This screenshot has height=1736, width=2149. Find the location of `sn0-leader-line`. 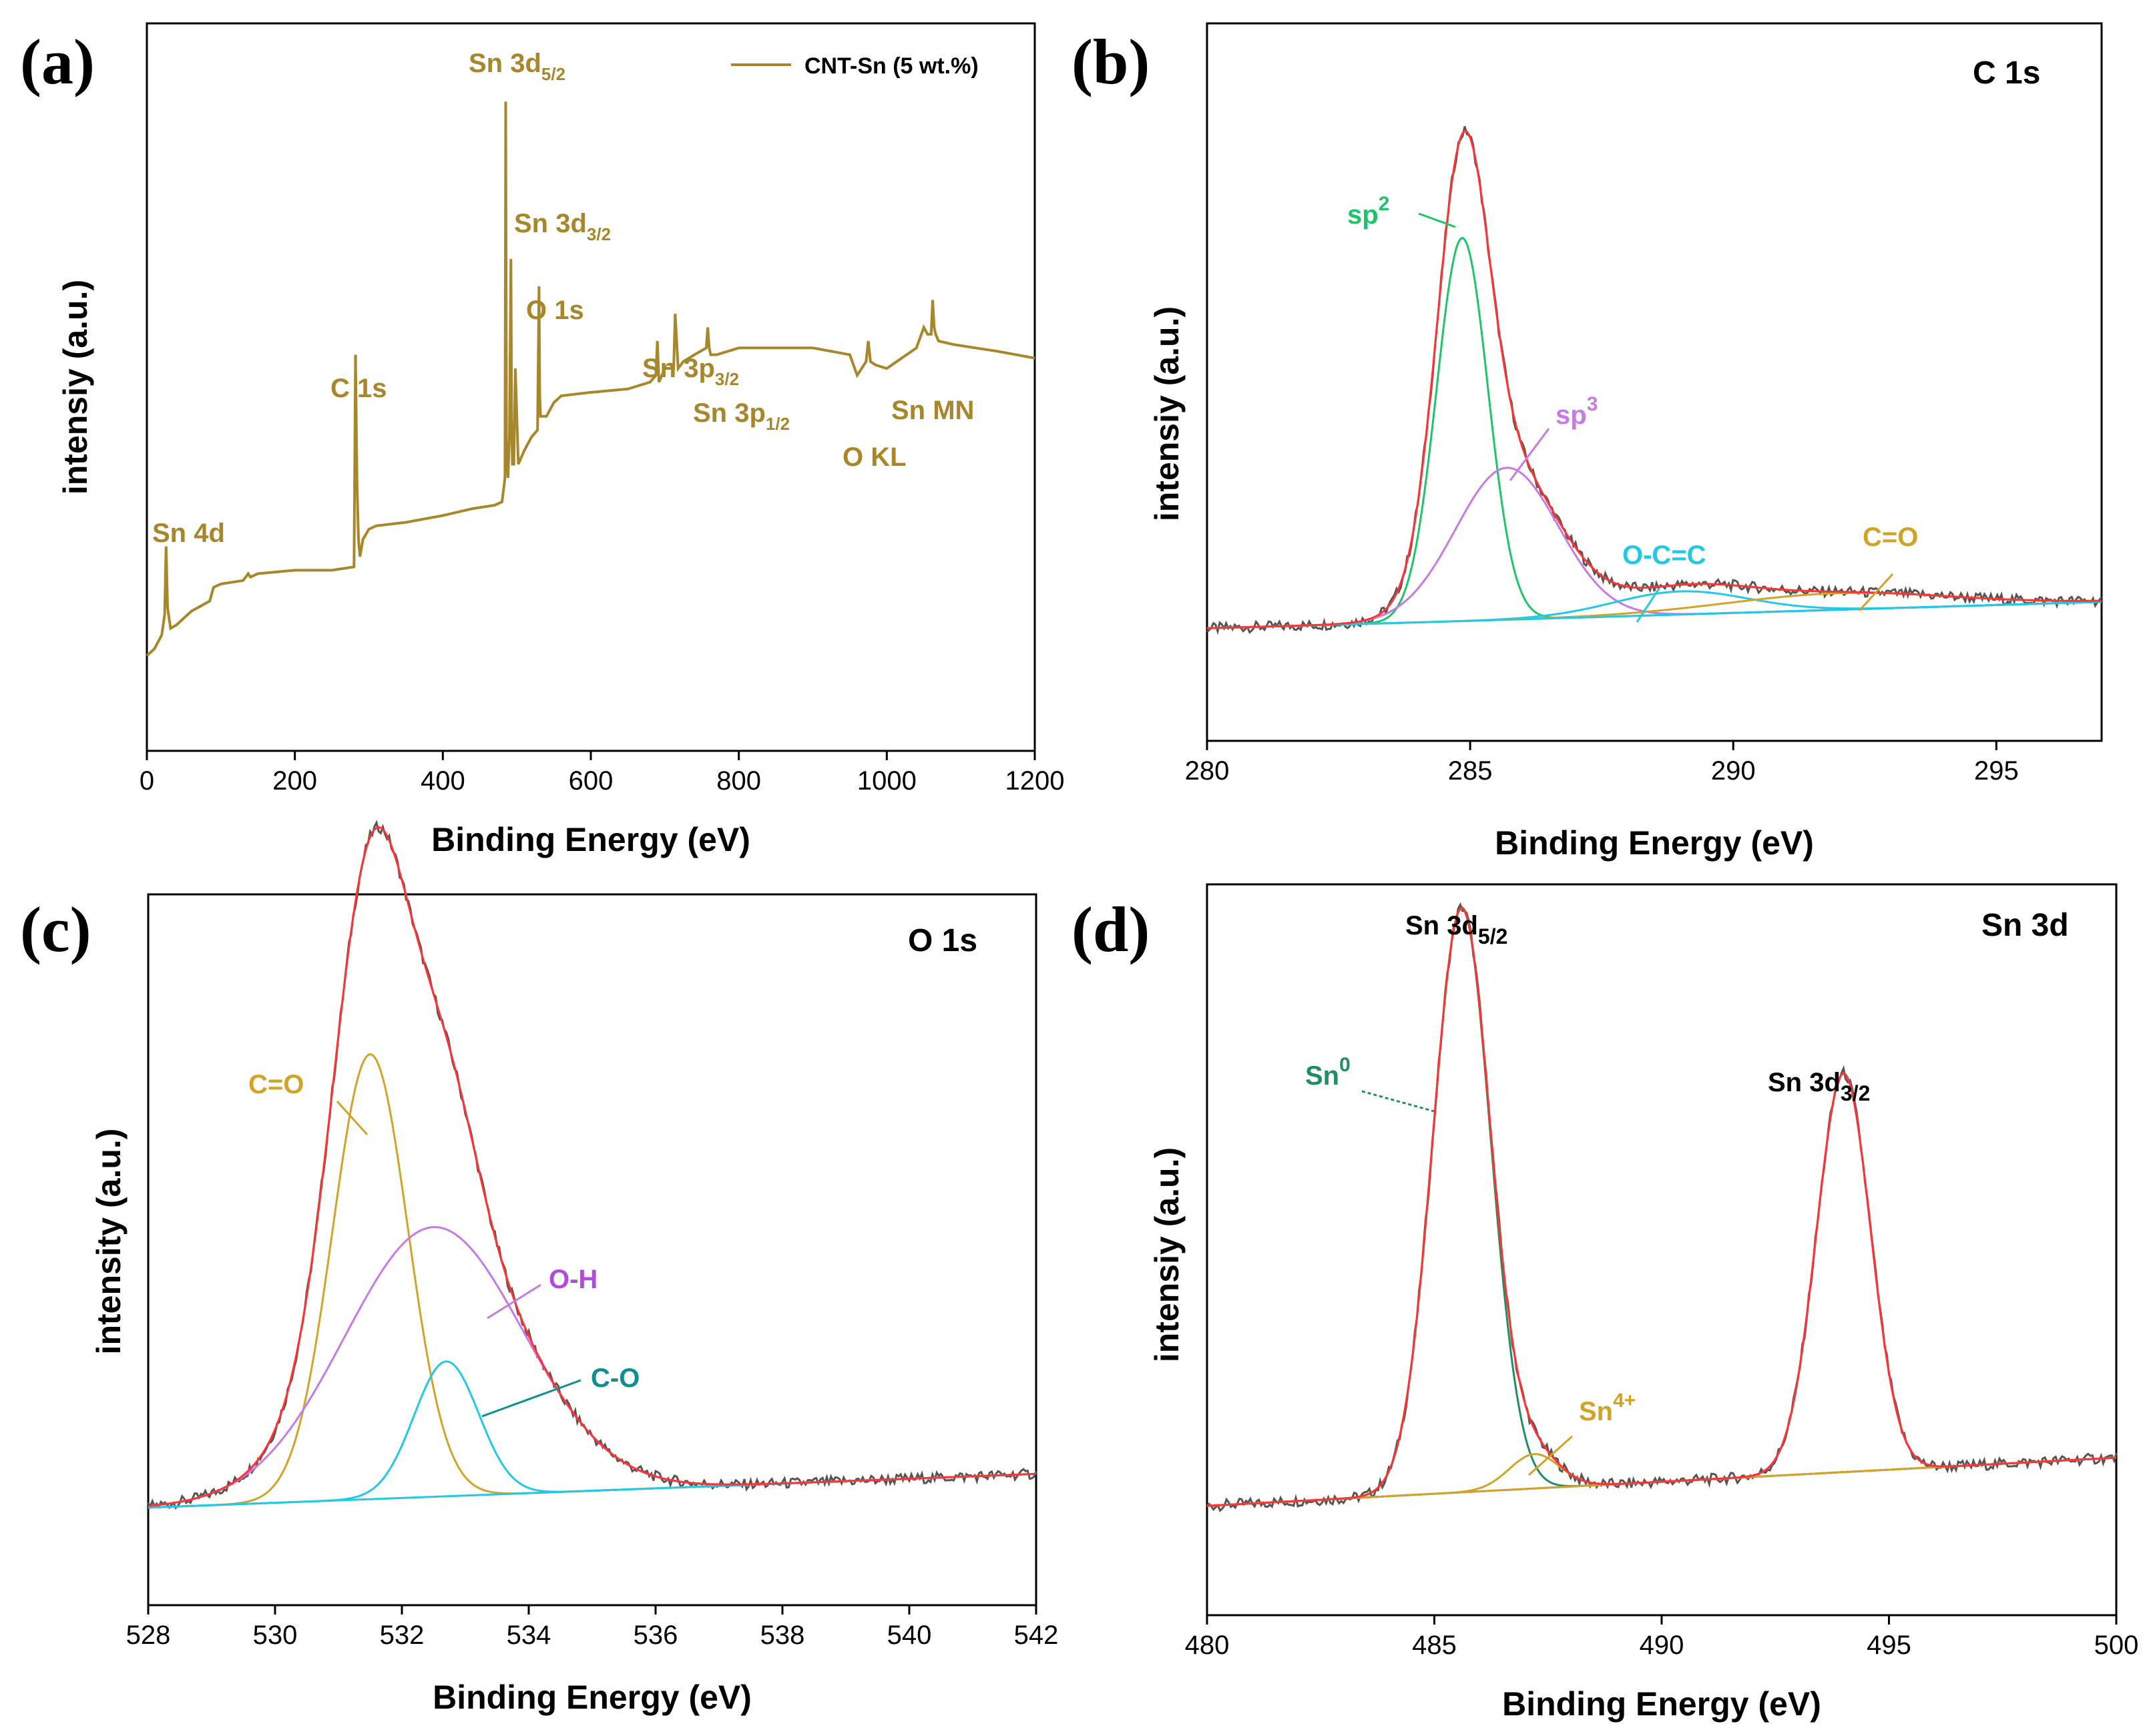

sn0-leader-line is located at coordinates (1398, 1101).